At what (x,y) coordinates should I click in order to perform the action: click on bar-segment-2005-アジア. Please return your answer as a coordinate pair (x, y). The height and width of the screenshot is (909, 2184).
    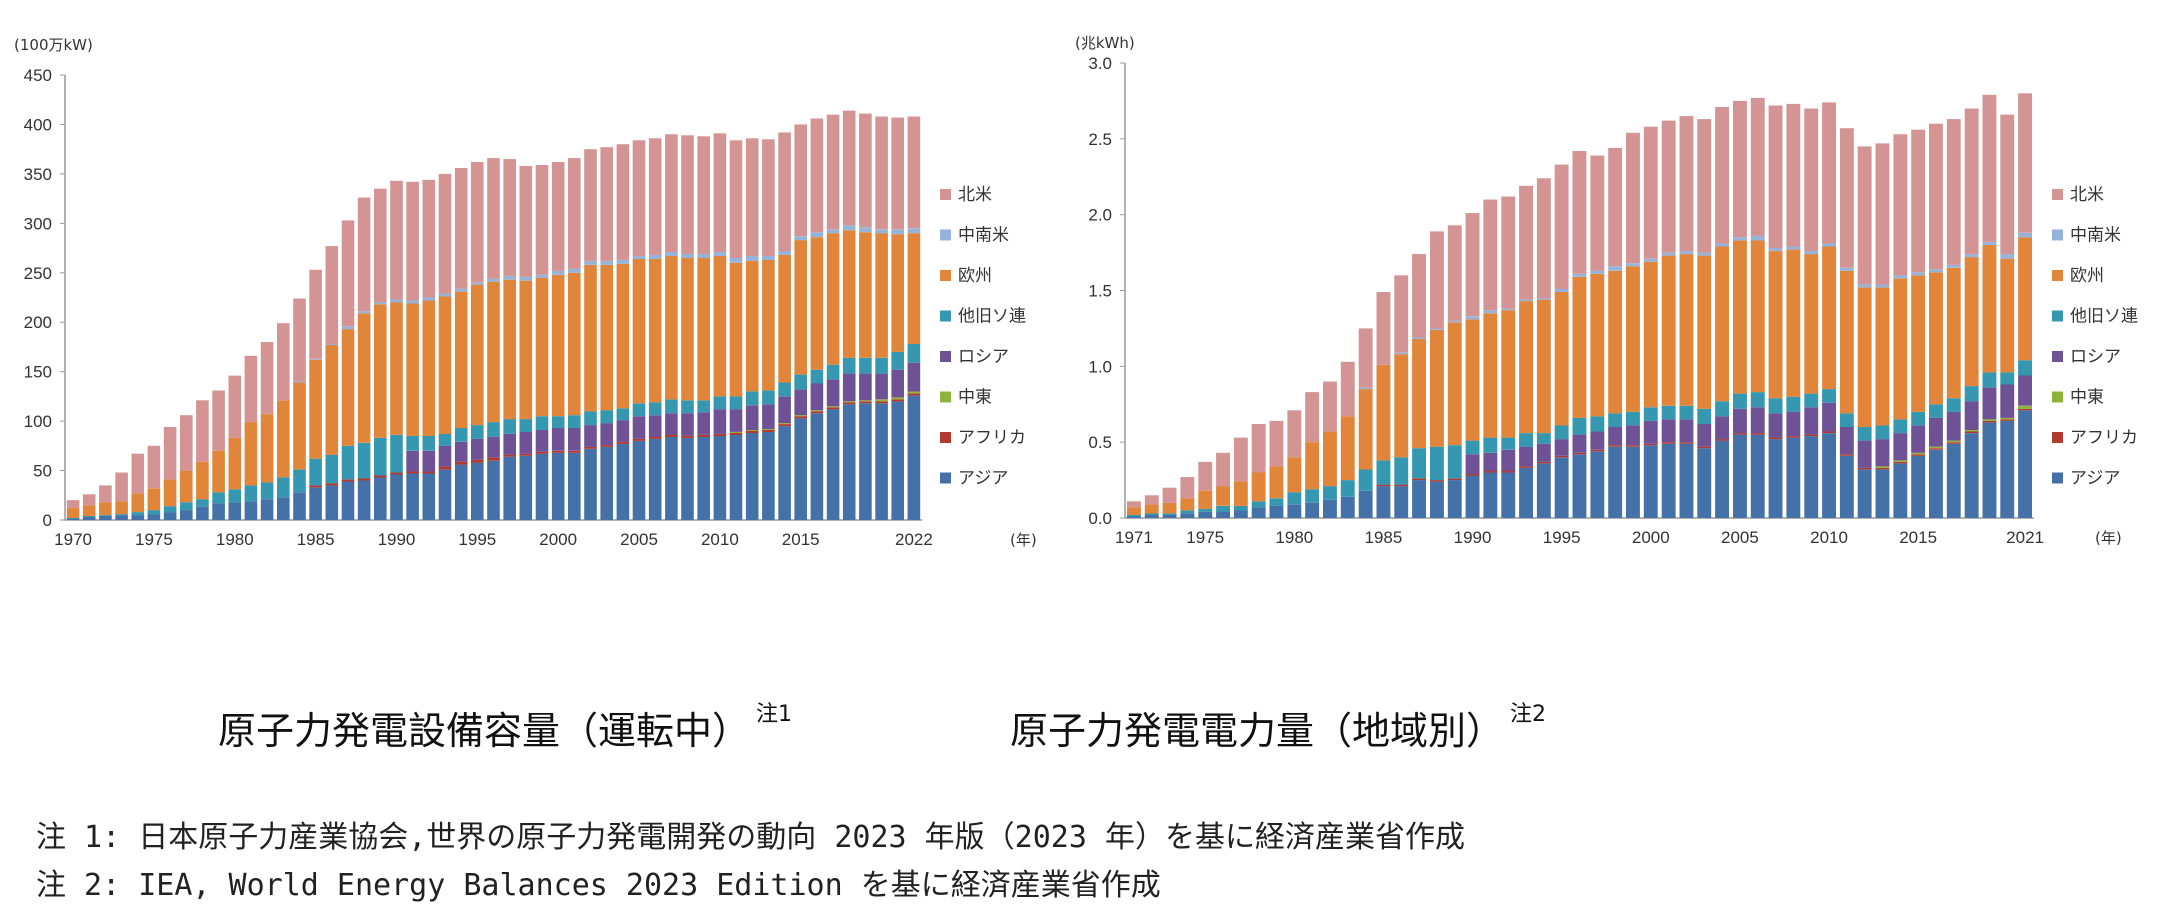
    Looking at the image, I should click on (1740, 476).